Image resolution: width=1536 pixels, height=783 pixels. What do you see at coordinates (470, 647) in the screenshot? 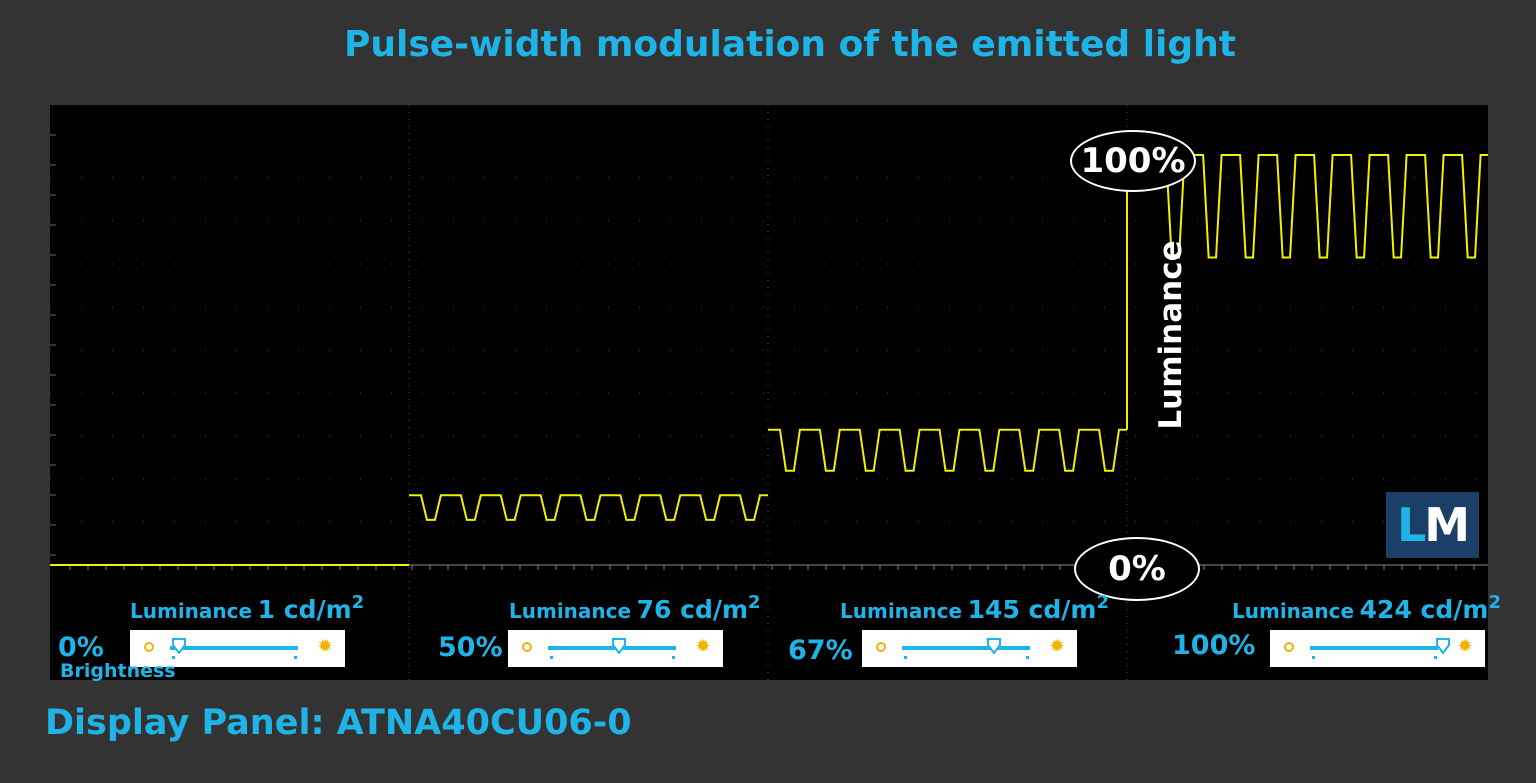
I see `brightness-percent-1: 50%` at bounding box center [470, 647].